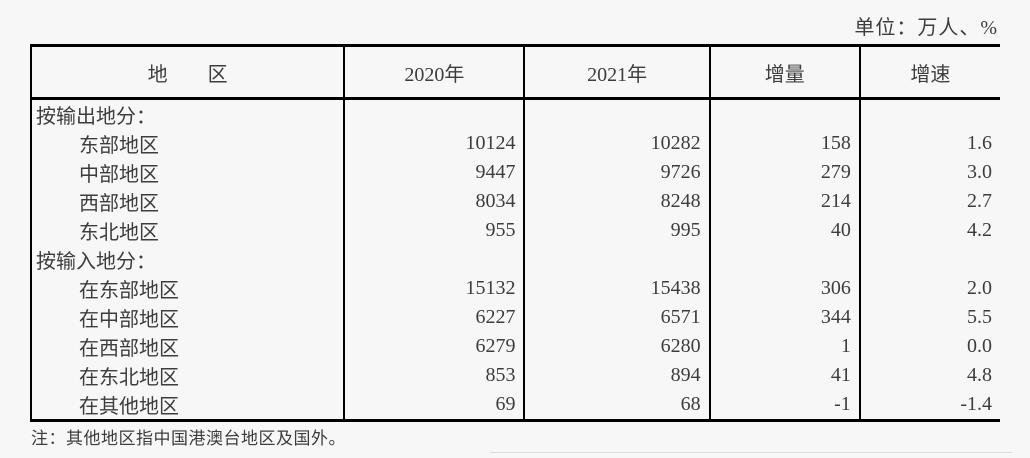 The height and width of the screenshot is (458, 1030). Describe the element at coordinates (188, 72) in the screenshot. I see `col-header-region: 地 区` at that location.